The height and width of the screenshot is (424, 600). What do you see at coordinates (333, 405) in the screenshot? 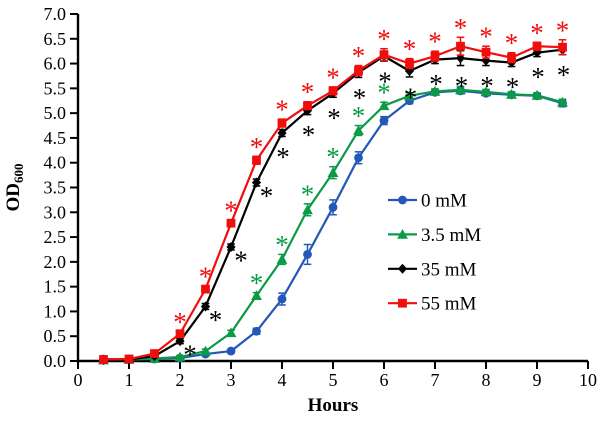
I see `x-axis-title: Hours` at bounding box center [333, 405].